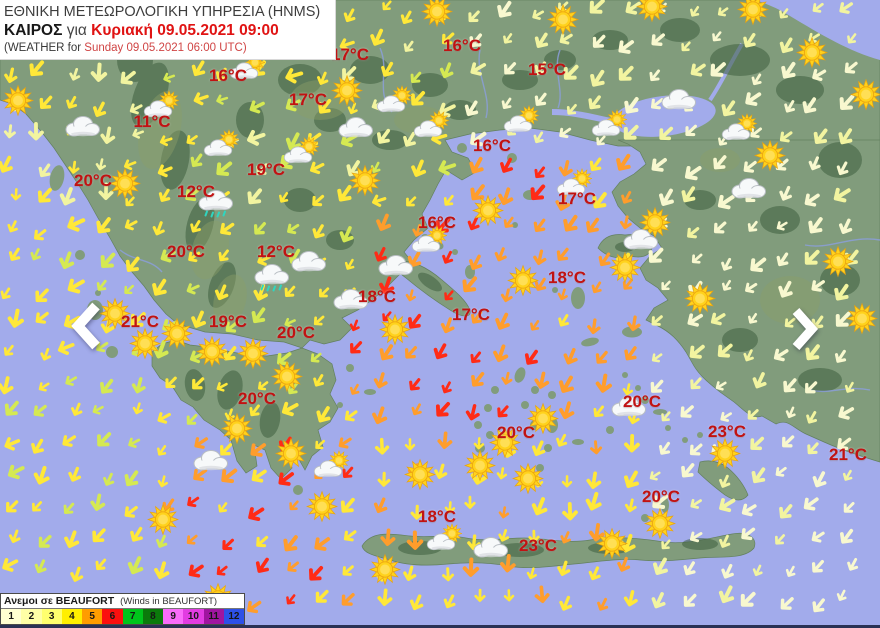 This screenshot has height=628, width=880. Describe the element at coordinates (169, 601) in the screenshot. I see `legend-title-en: (Winds in BEAUFORT)` at that location.